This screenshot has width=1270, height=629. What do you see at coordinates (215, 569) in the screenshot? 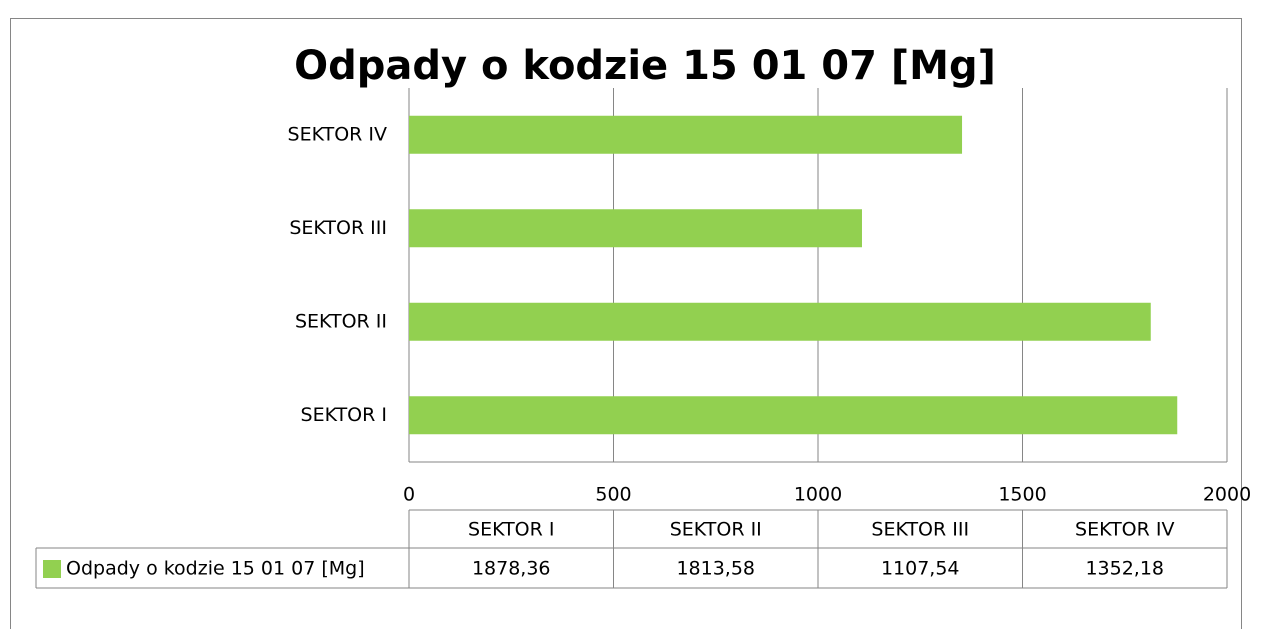
I see `legend-label: Odpady o kodzie 15 01 07 [Mg]` at bounding box center [215, 569].